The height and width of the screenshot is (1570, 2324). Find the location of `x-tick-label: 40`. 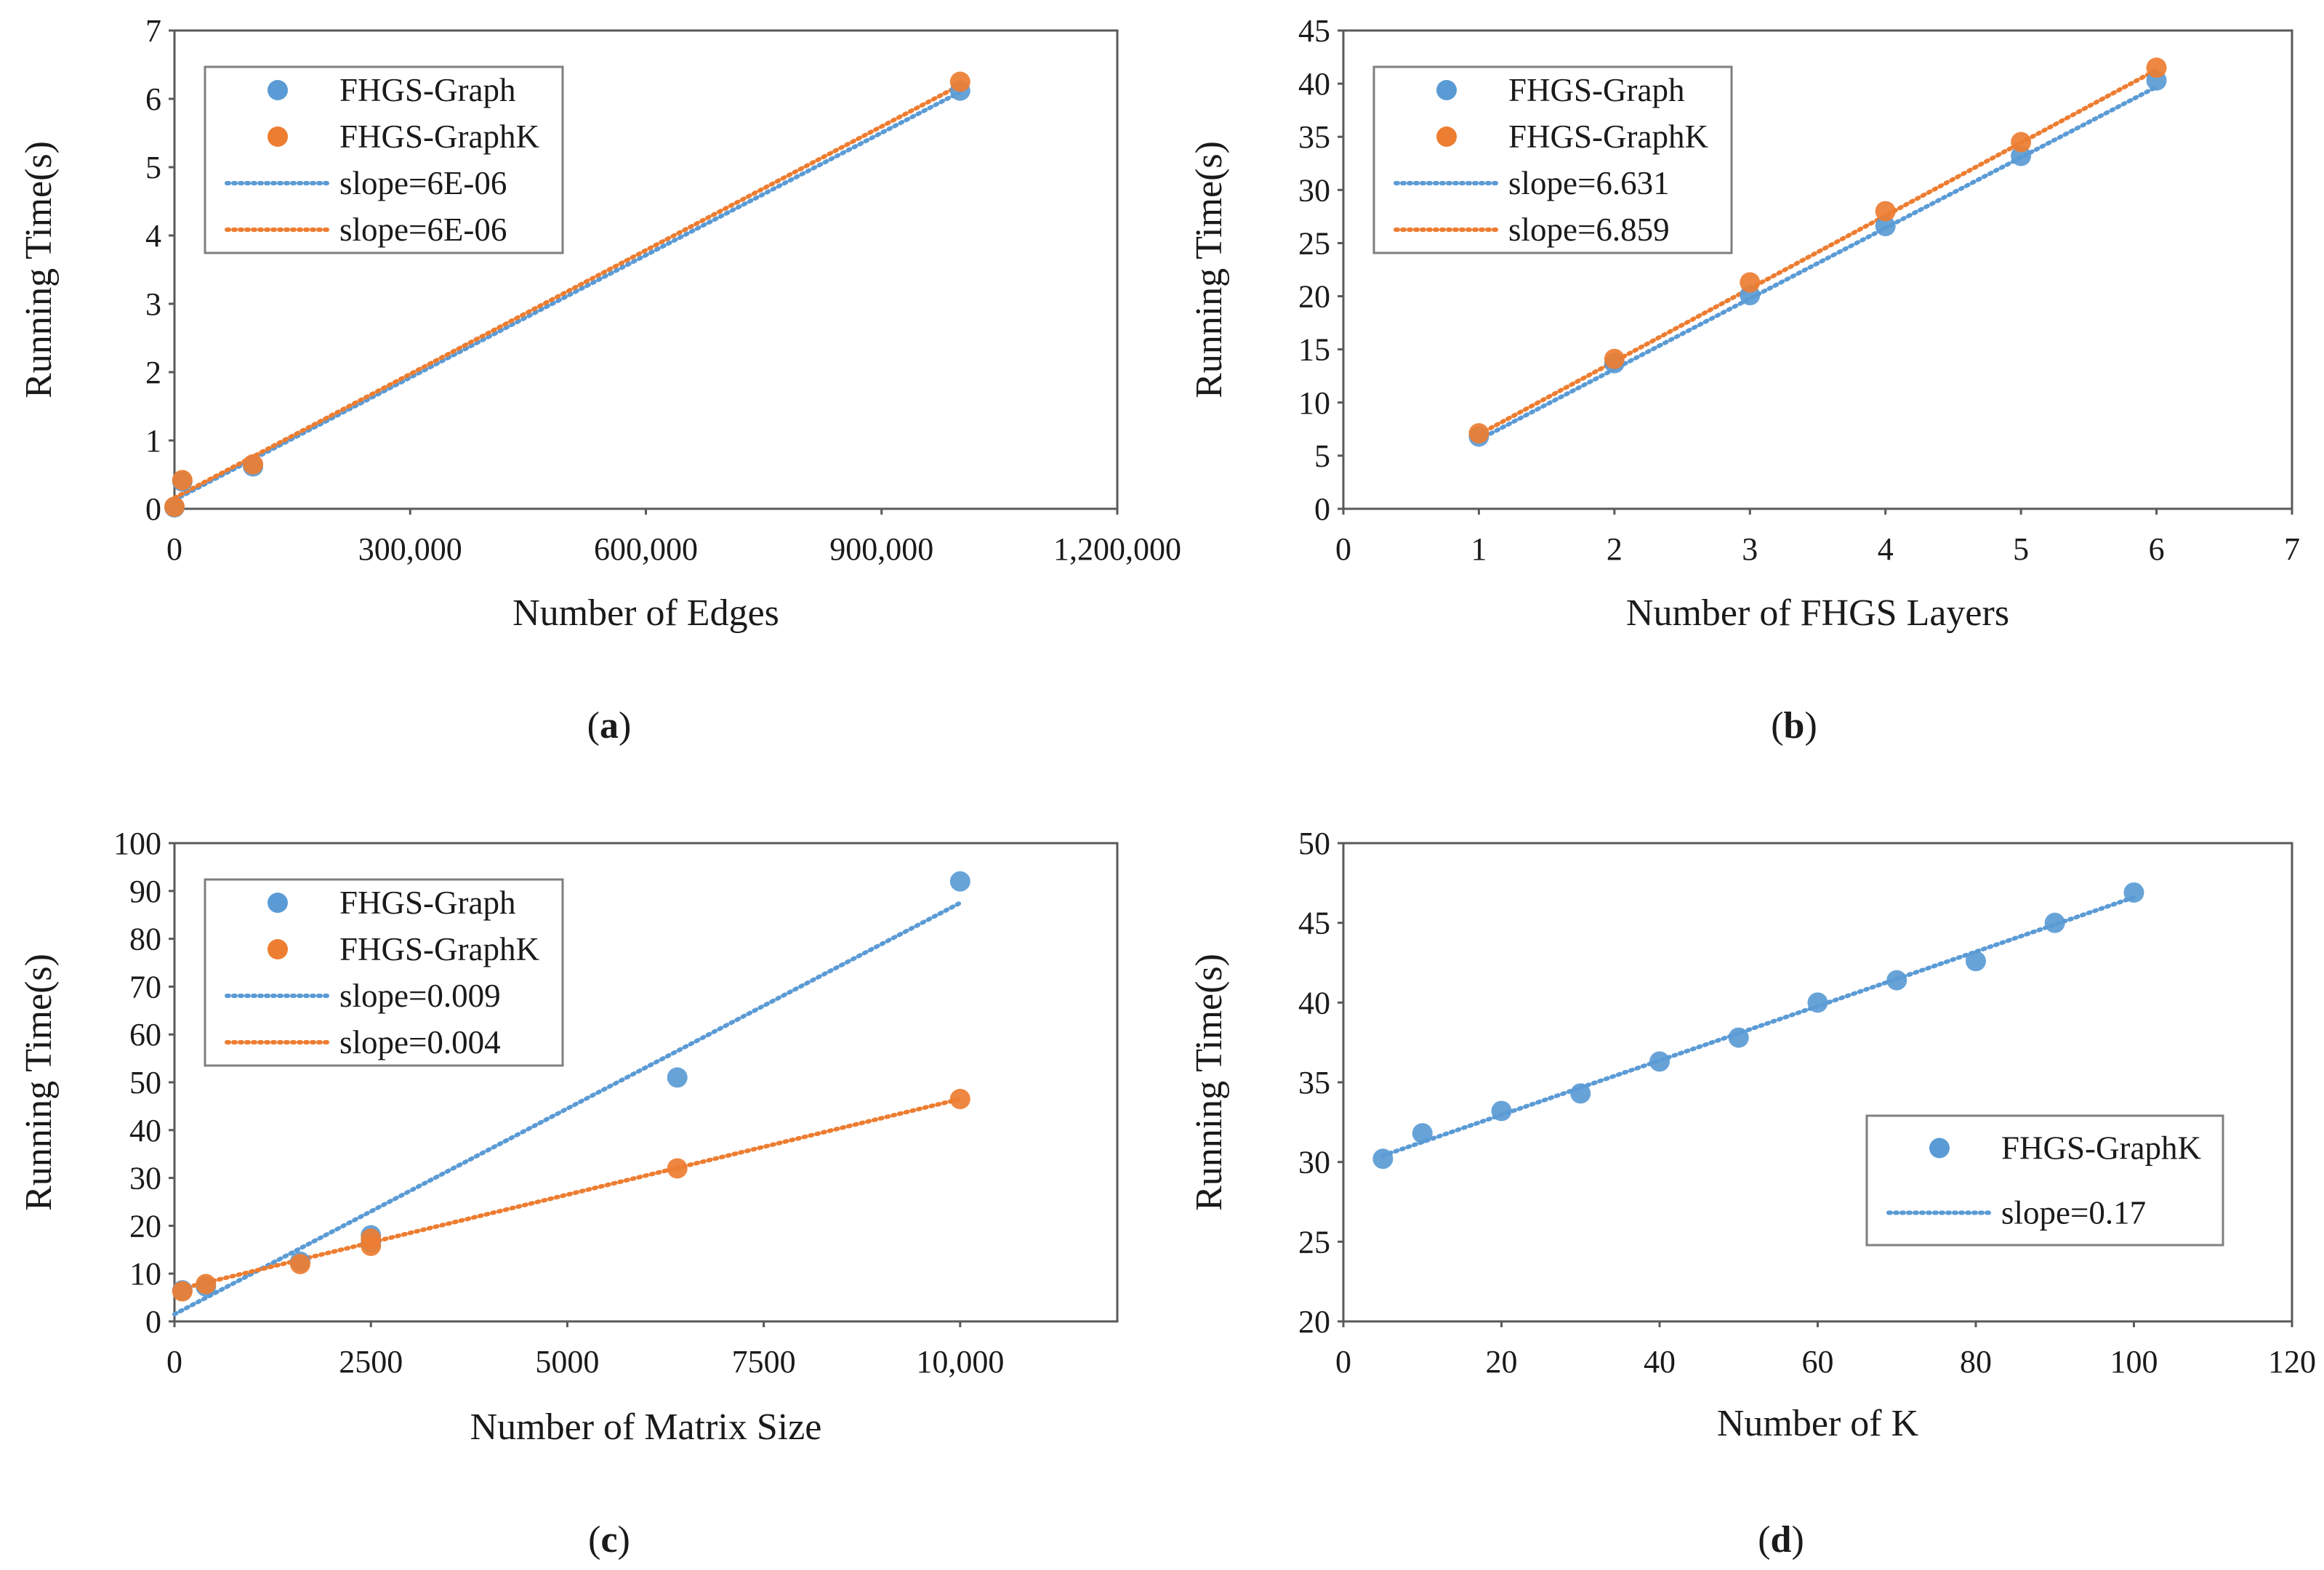

x-tick-label: 40 is located at coordinates (1660, 1362).